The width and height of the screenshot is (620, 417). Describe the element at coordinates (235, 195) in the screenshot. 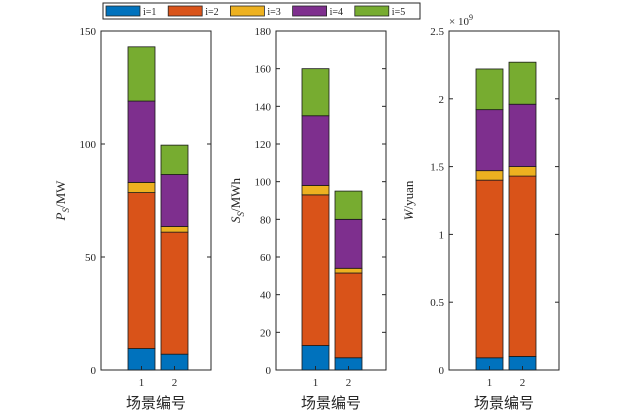

I see `y-axis-label-unit: /MWh` at that location.